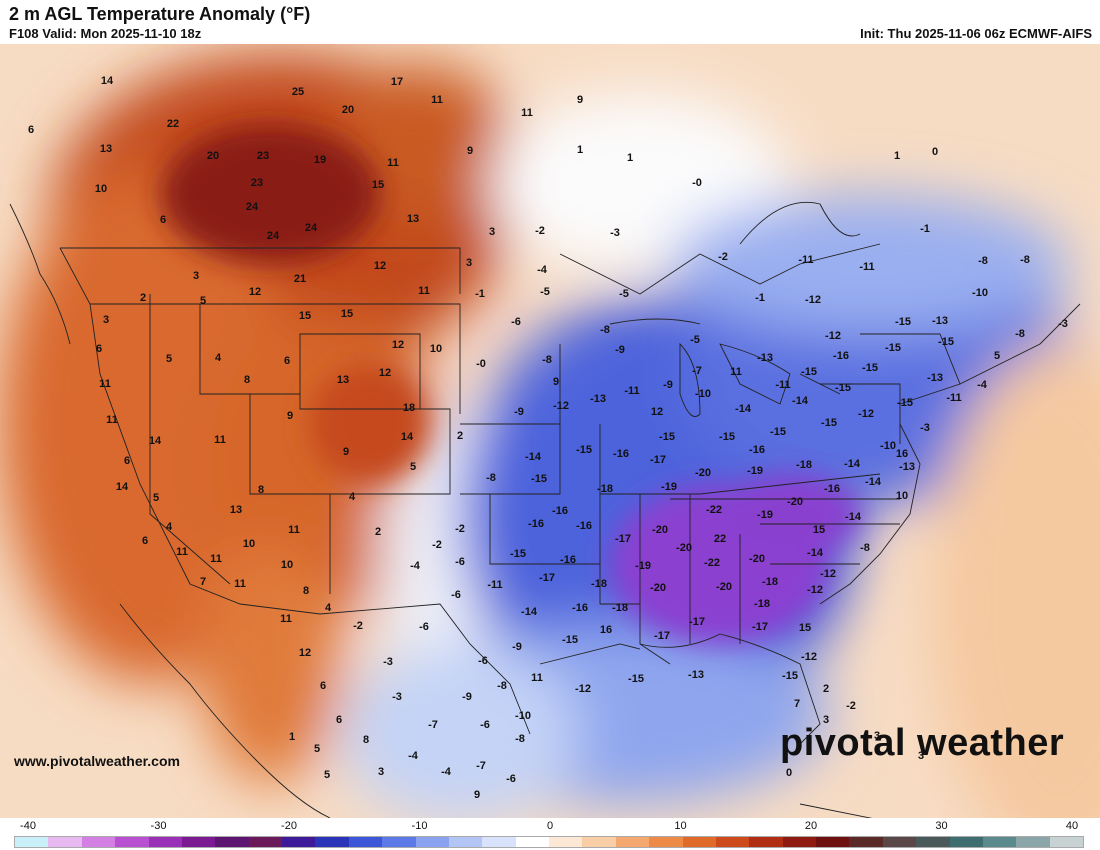  What do you see at coordinates (941, 826) in the screenshot?
I see `colorbar-tick-label: 30` at bounding box center [941, 826].